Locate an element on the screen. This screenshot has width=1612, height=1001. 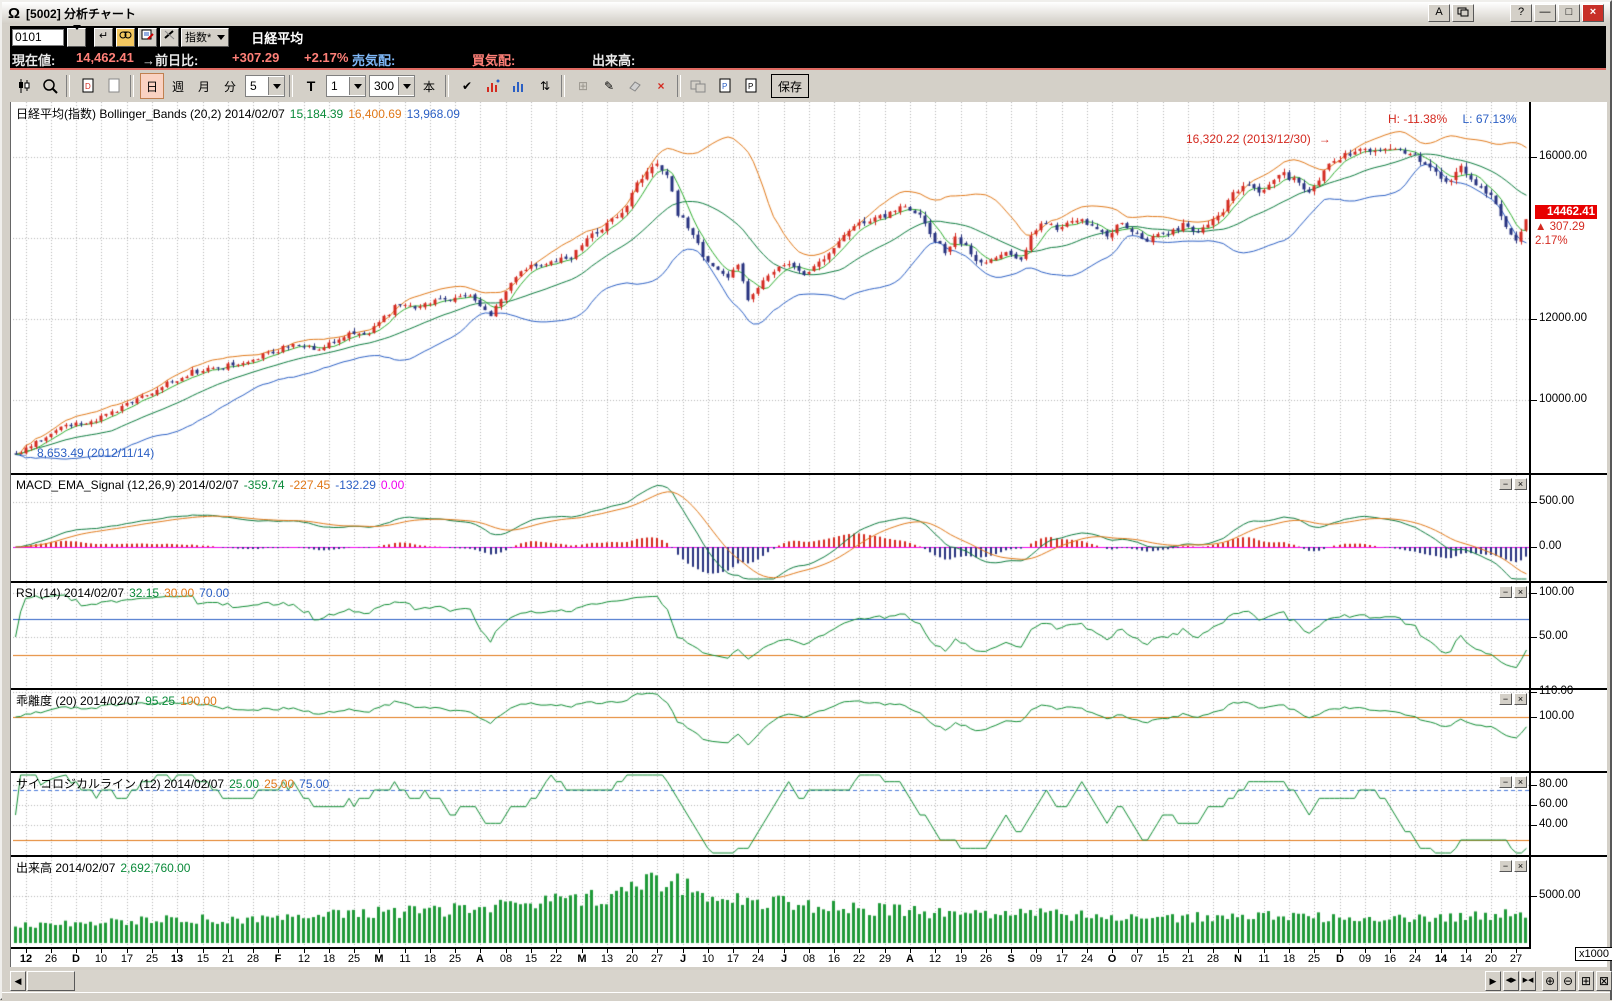
scroll-right-button: ▶ is located at coordinates (1493, 981).